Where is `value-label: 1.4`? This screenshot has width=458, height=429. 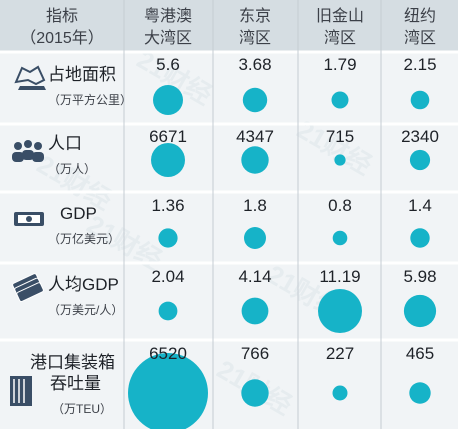
value-label: 1.4 is located at coordinates (420, 205).